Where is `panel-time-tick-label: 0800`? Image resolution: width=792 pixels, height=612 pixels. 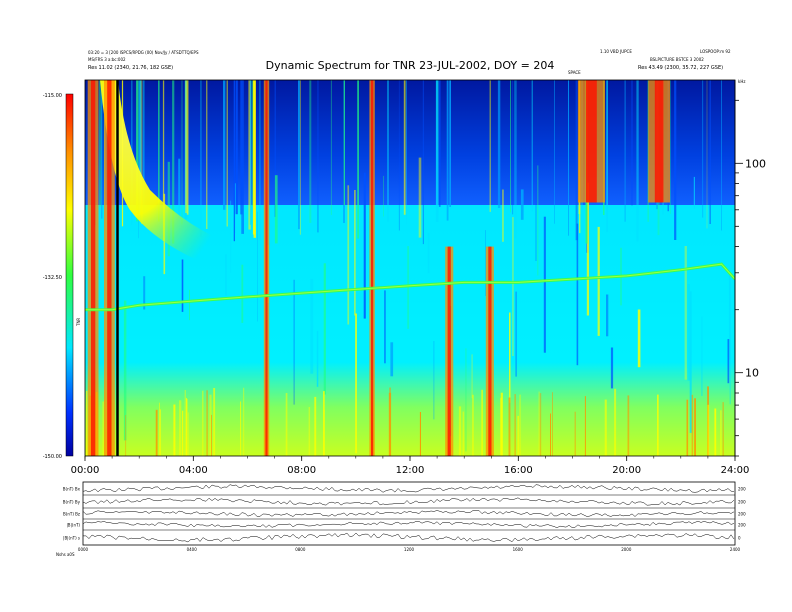 panel-time-tick-label: 0800 is located at coordinates (300, 549).